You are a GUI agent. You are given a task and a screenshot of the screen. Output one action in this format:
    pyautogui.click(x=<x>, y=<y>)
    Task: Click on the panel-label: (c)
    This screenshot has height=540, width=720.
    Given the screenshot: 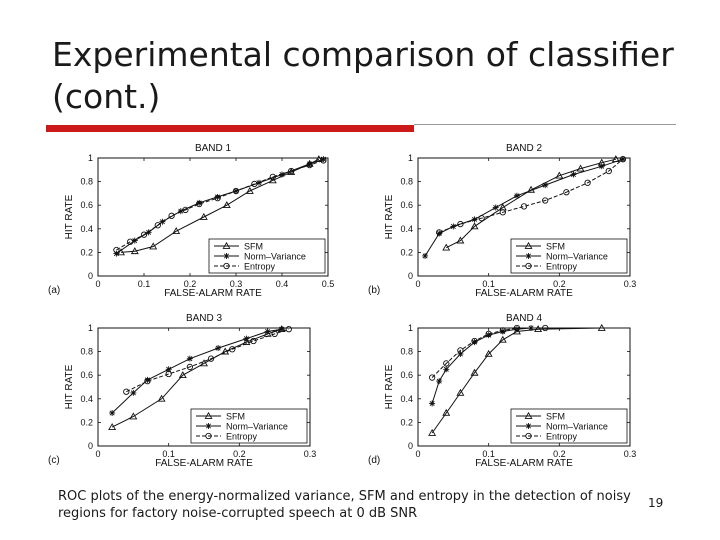 What is the action you would take?
    pyautogui.click(x=54, y=460)
    